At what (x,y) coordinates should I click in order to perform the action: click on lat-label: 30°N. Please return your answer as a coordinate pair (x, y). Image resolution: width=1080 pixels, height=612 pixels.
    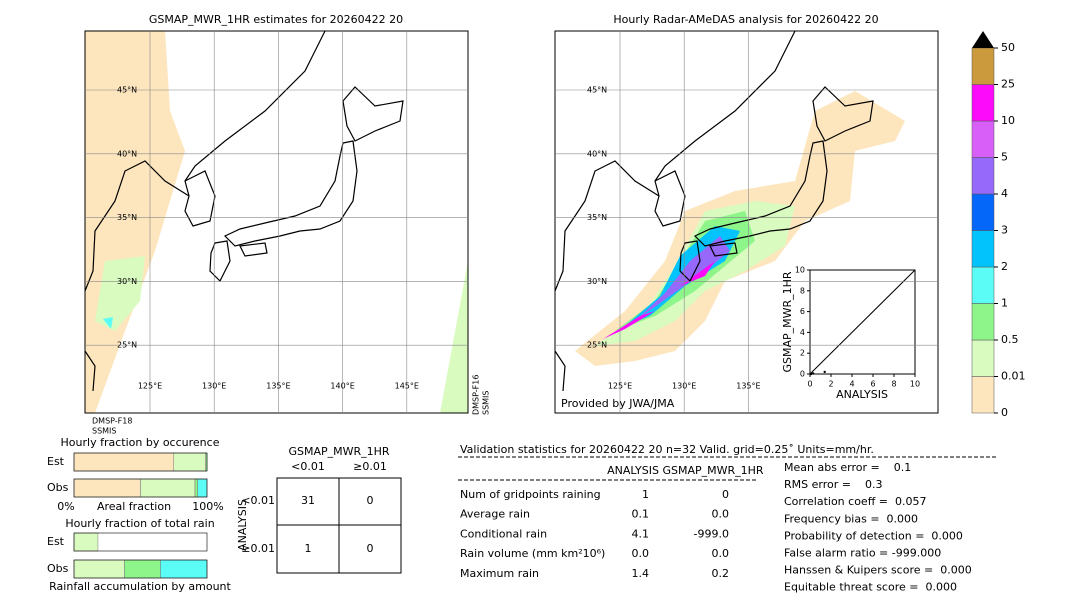
    Looking at the image, I should click on (597, 281).